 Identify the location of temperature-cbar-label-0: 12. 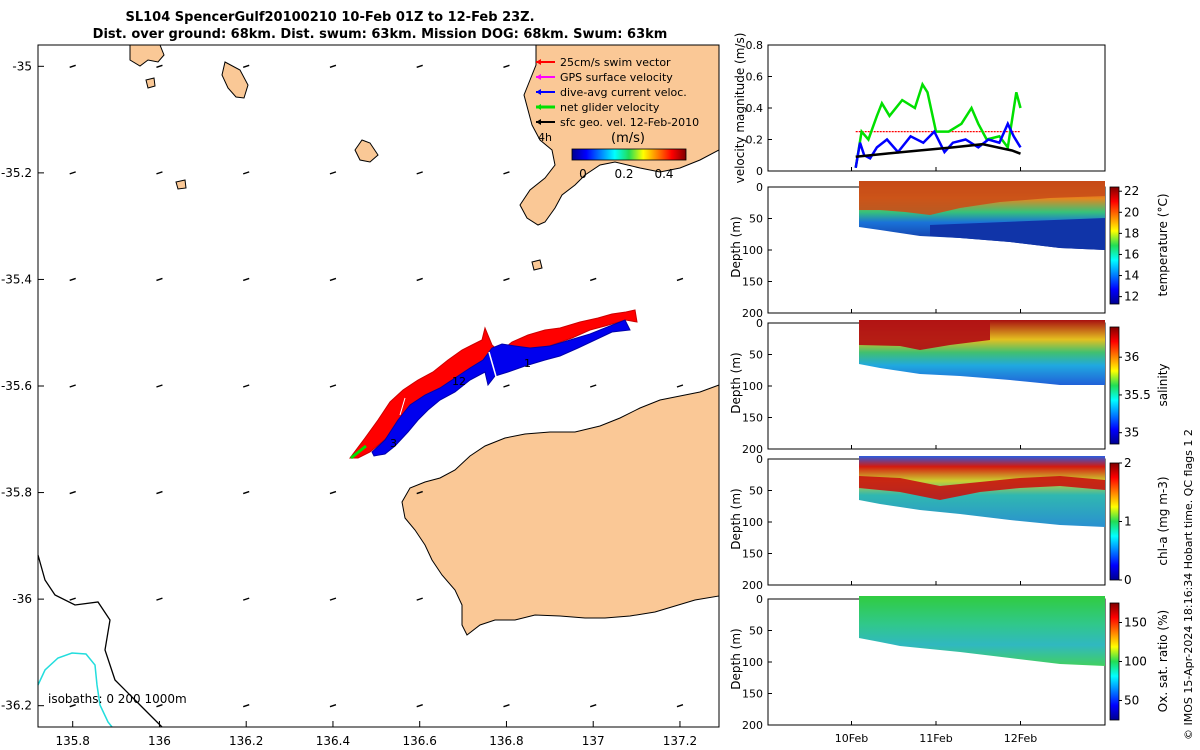
(1131, 297).